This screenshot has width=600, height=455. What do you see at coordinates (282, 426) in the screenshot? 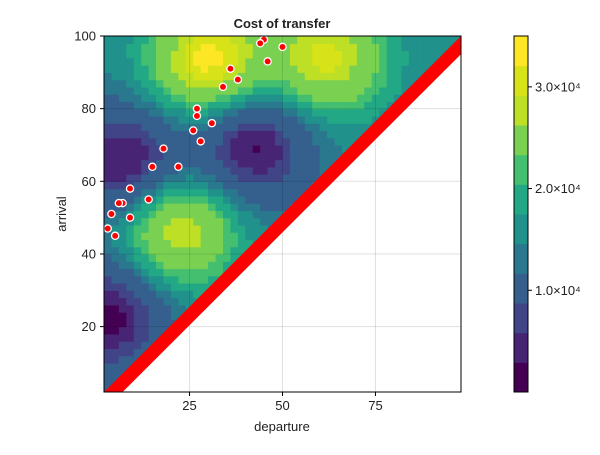
I see `x-axis-label: departure` at bounding box center [282, 426].